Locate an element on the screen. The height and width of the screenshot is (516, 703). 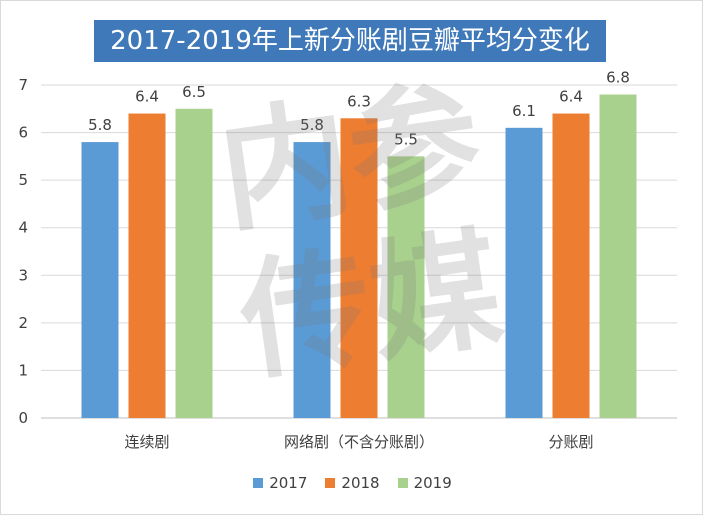
legend-item: 2019 is located at coordinates (424, 483).